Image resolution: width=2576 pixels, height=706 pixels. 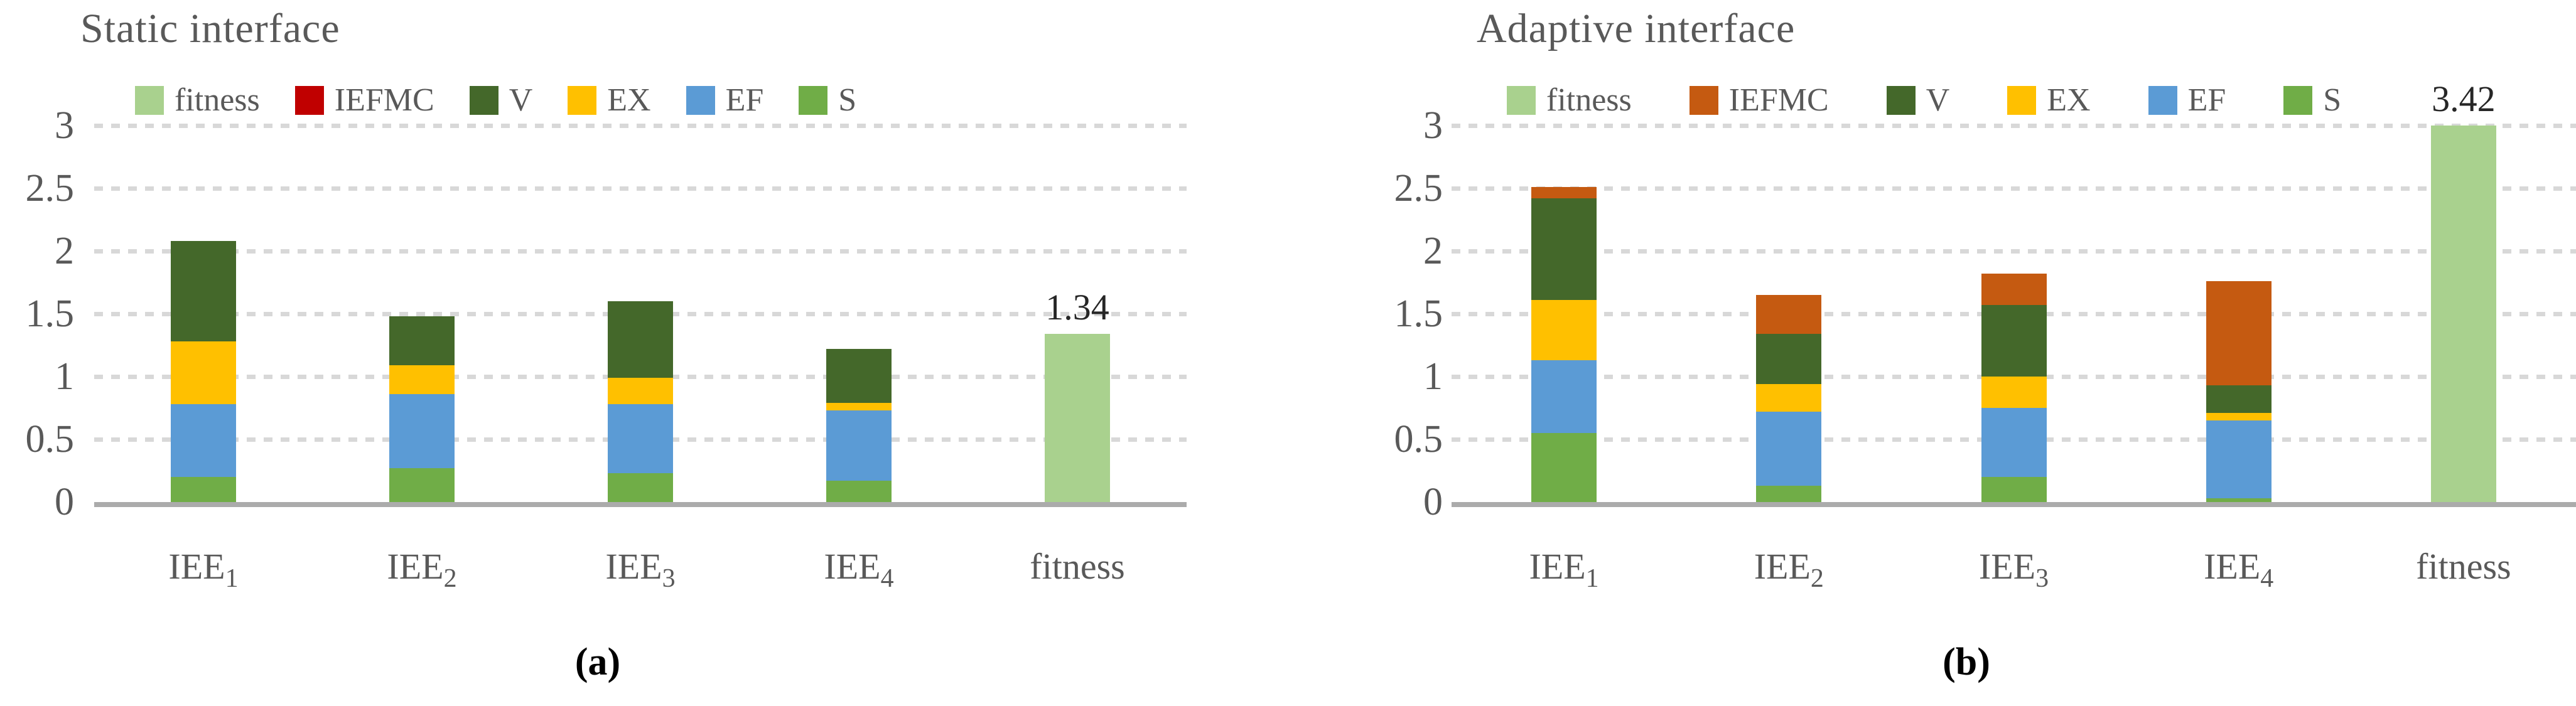 I want to click on bar-segment-IEE3-IEFMC, so click(x=2014, y=289).